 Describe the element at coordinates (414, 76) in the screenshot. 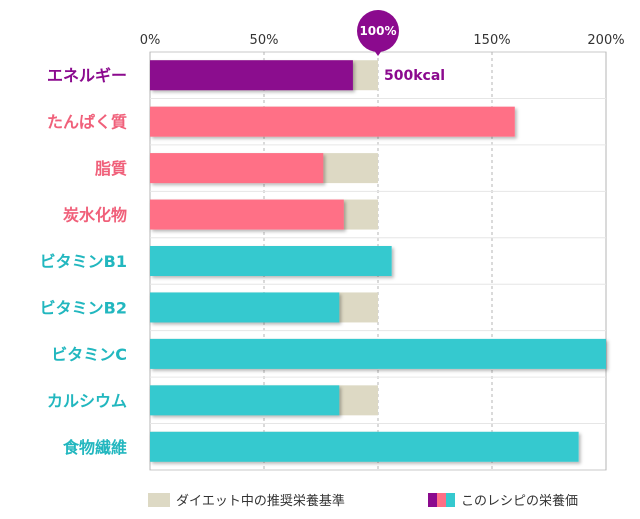

I see `data-label: 500kcal` at that location.